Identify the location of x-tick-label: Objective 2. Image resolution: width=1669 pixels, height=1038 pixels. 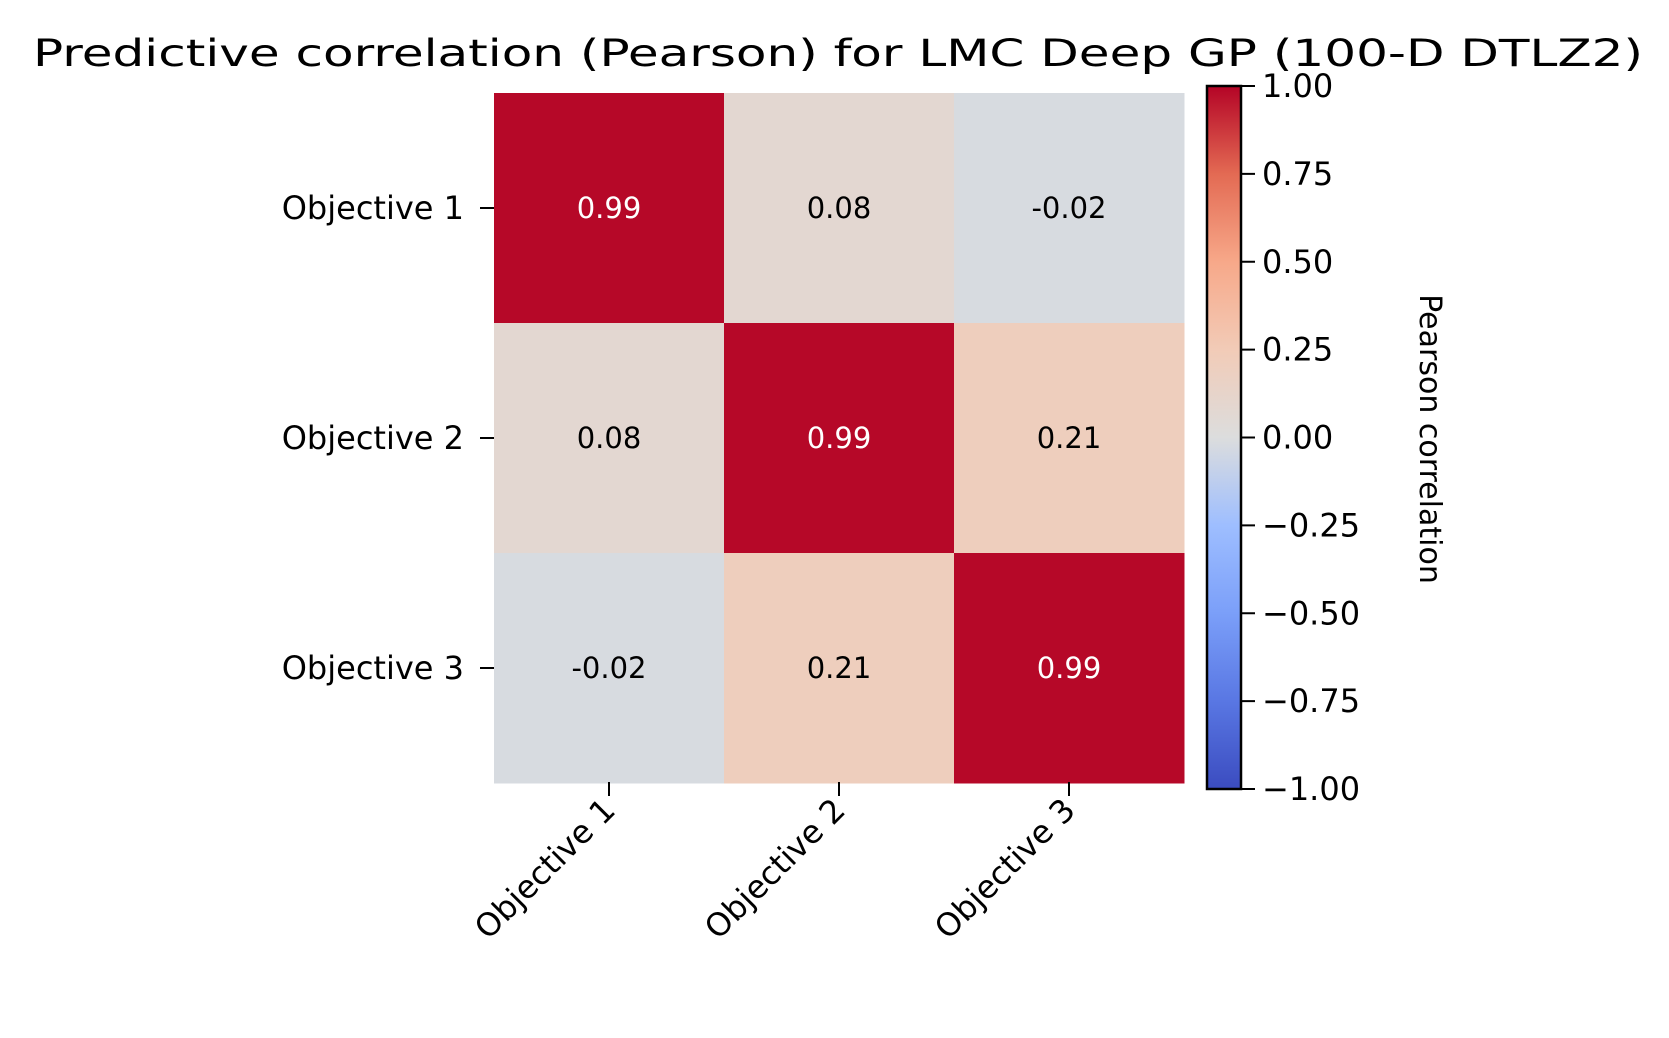
(775, 869).